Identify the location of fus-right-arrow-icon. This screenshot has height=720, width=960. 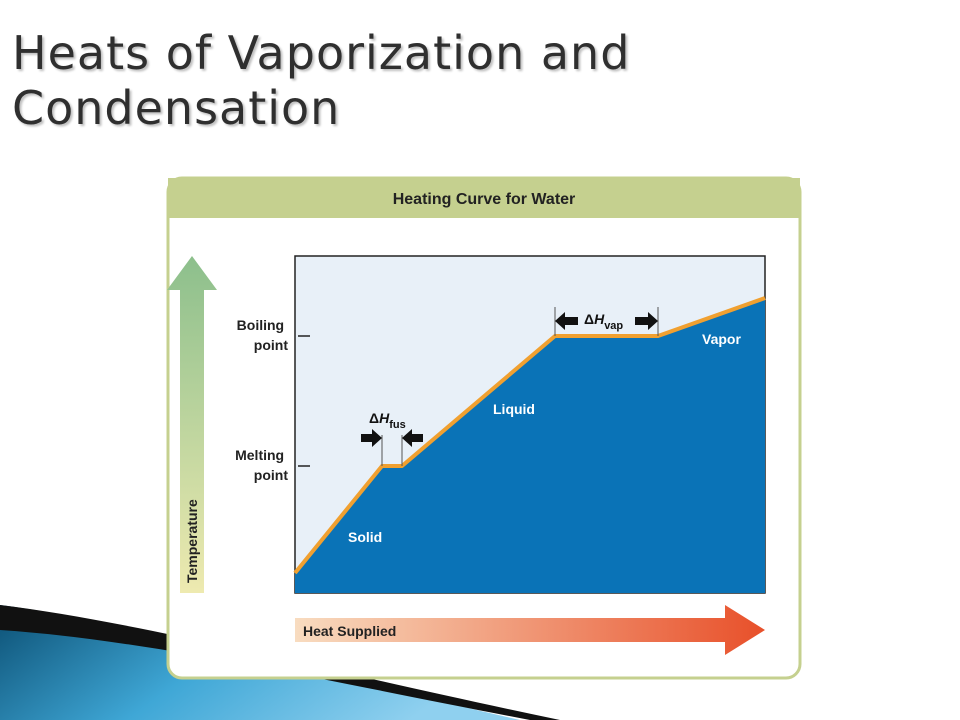
(412, 438).